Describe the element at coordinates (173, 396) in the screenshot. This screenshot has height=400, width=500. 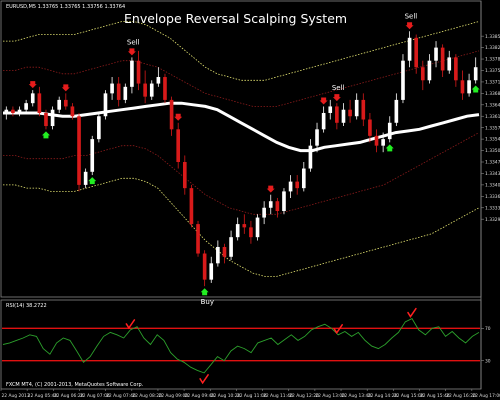
I see `time-tick-label: 22 Aug 09:00` at that location.